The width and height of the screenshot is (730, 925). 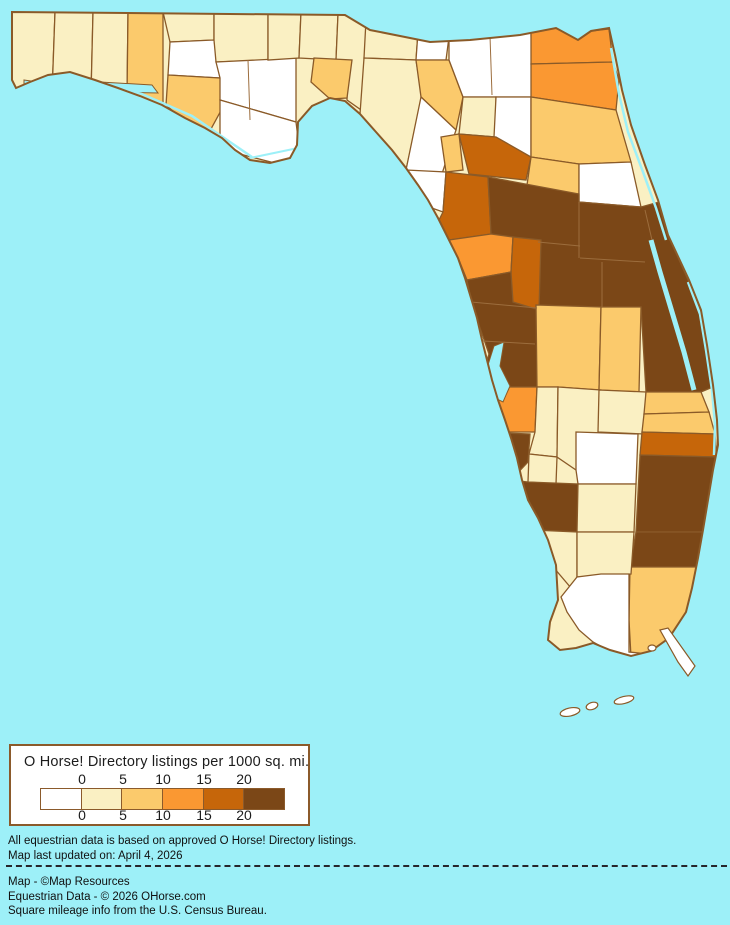 I want to click on county-region-sumter, so click(x=525, y=273).